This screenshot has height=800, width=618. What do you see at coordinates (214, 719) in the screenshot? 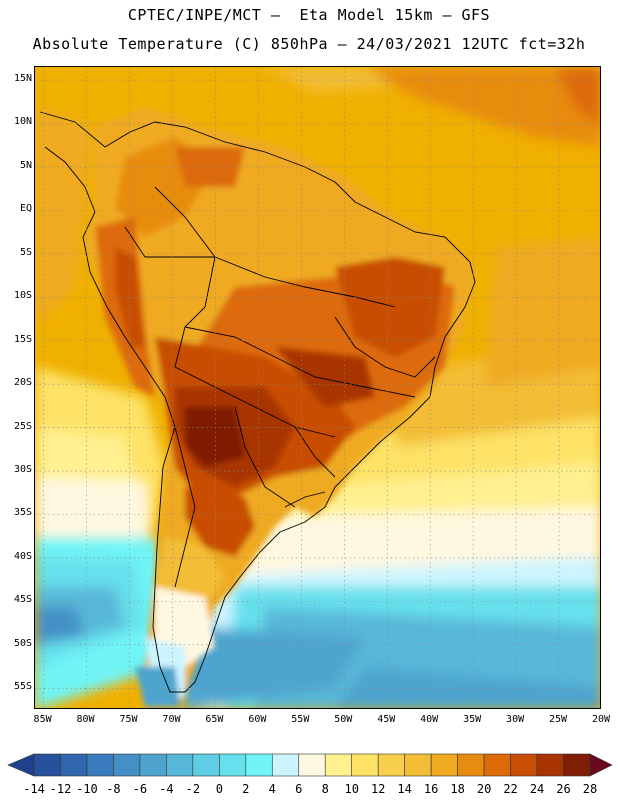
I see `lon-label: 65W` at bounding box center [214, 719].